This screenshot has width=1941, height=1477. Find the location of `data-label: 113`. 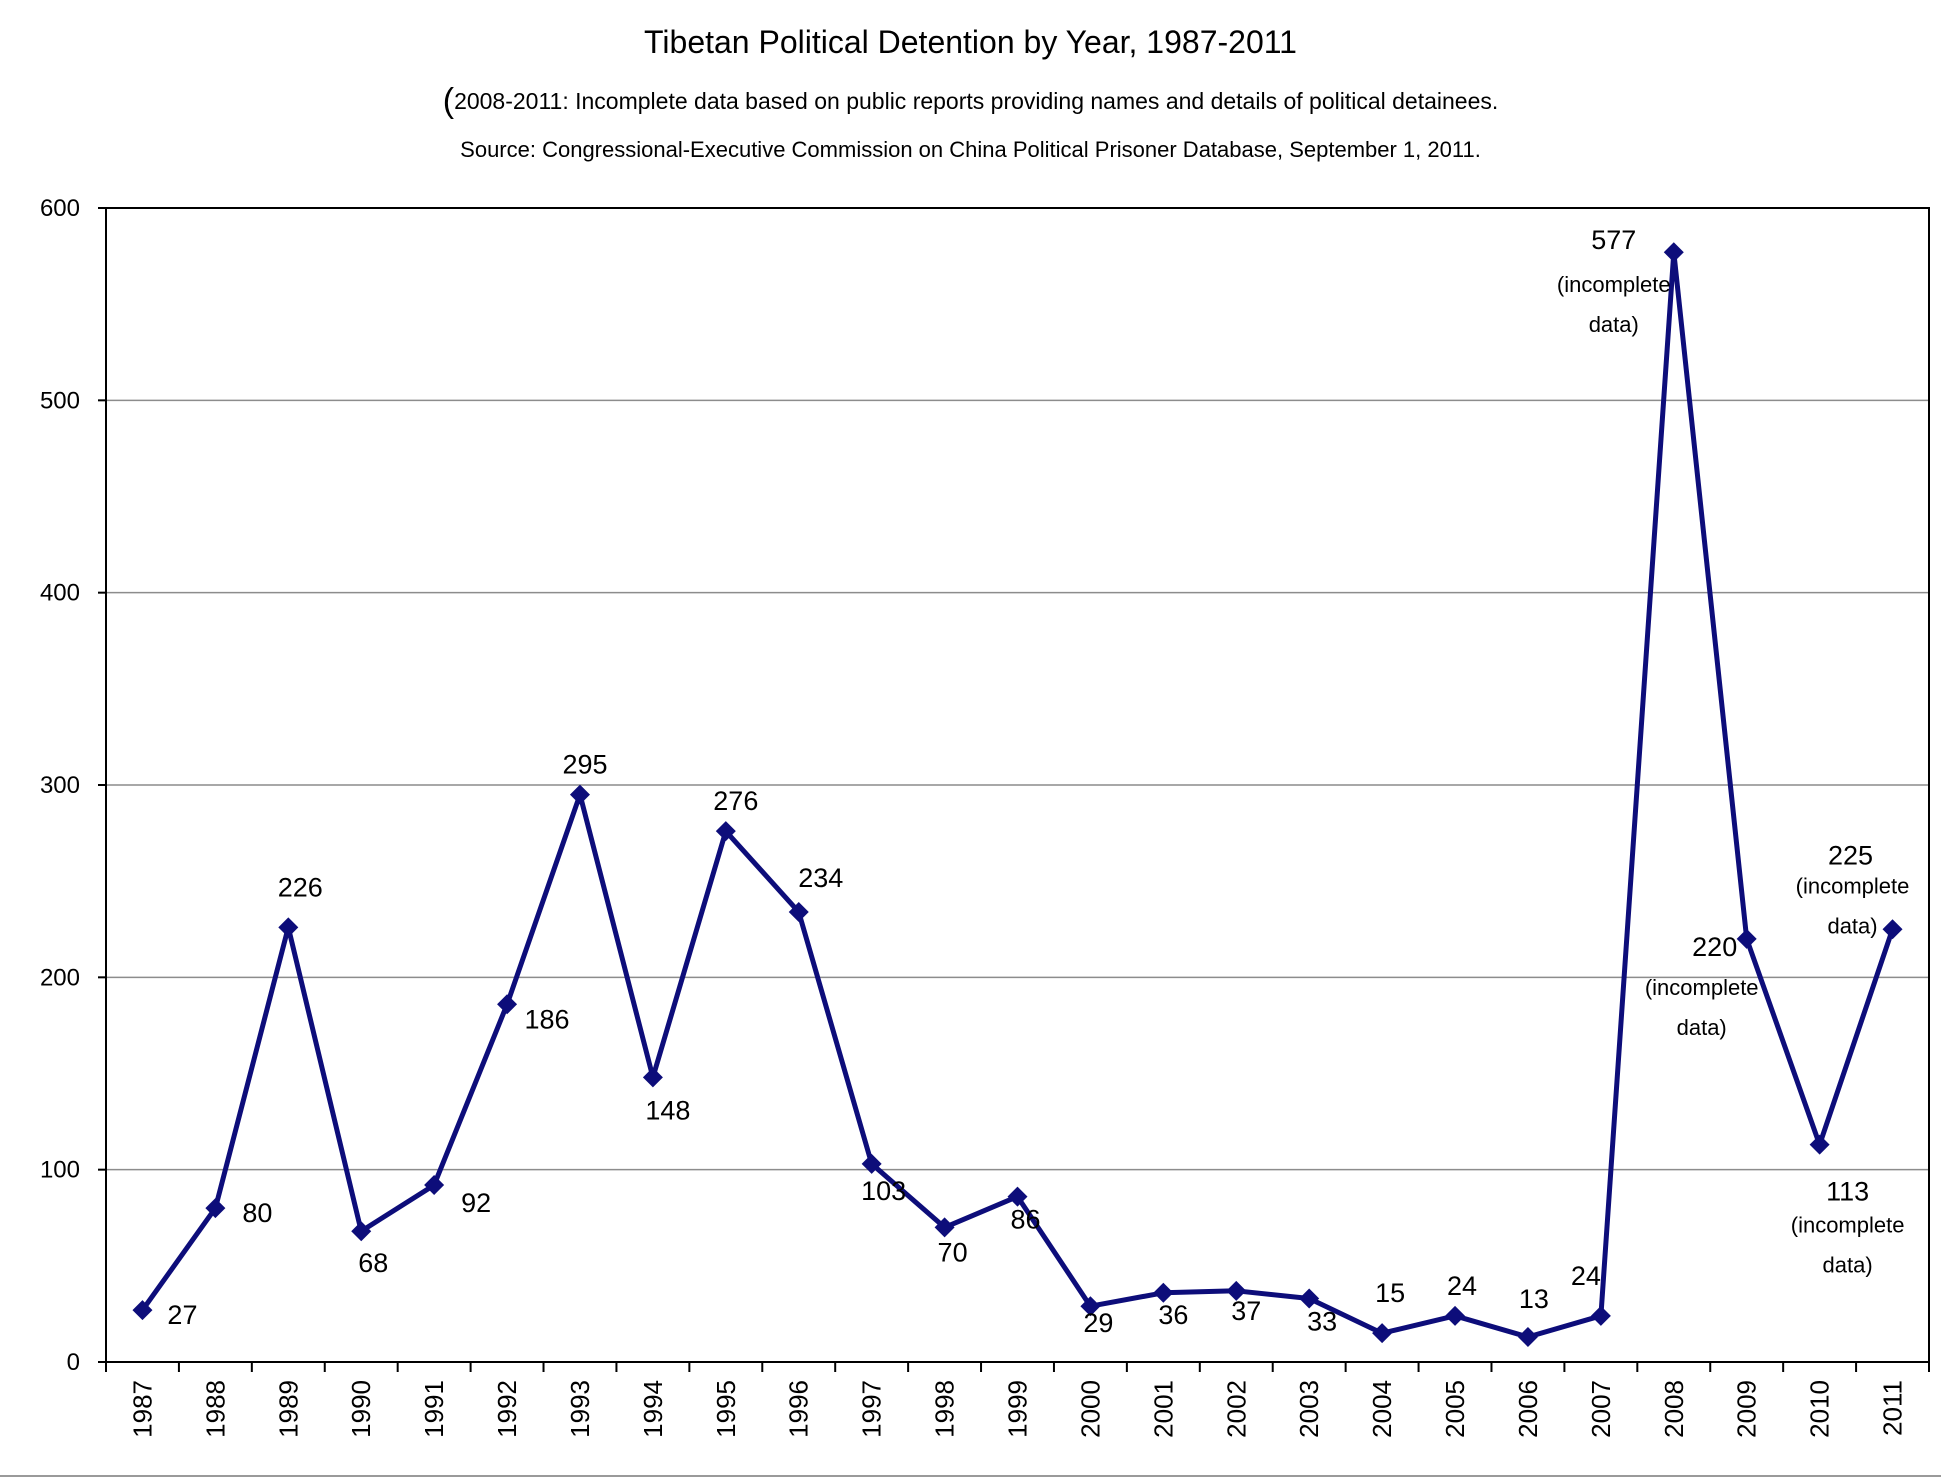

data-label: 113 is located at coordinates (1847, 1192).